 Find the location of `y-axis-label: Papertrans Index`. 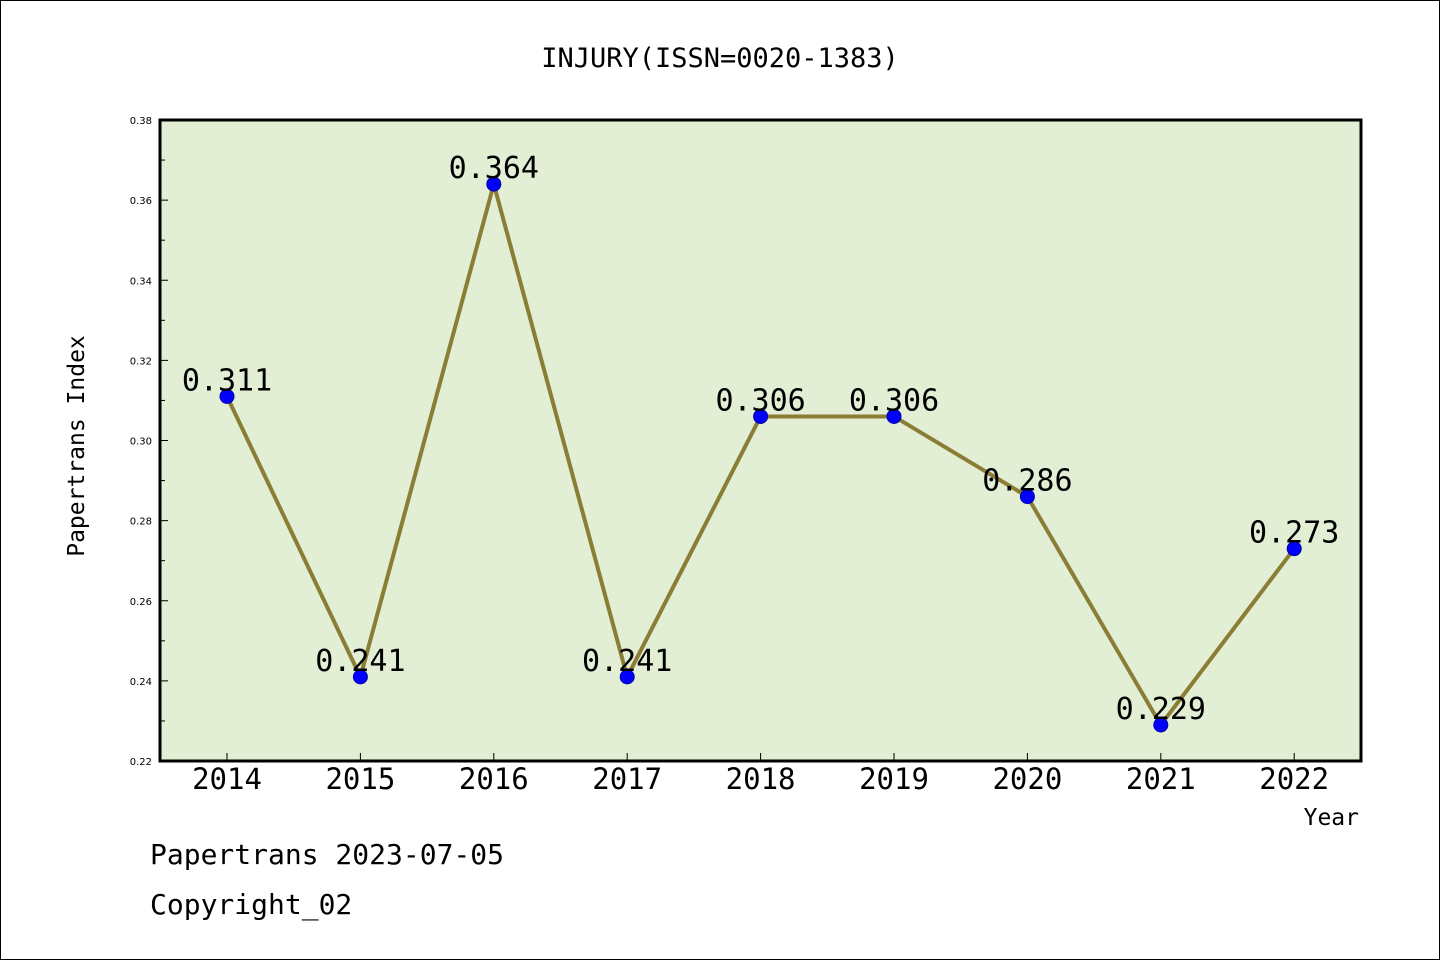

y-axis-label: Papertrans Index is located at coordinates (77, 446).